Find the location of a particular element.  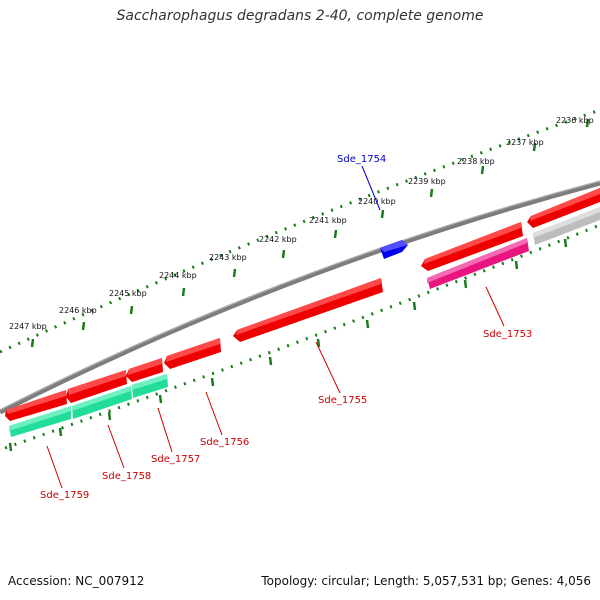

tick-label: 2236 kbp is located at coordinates (575, 120).